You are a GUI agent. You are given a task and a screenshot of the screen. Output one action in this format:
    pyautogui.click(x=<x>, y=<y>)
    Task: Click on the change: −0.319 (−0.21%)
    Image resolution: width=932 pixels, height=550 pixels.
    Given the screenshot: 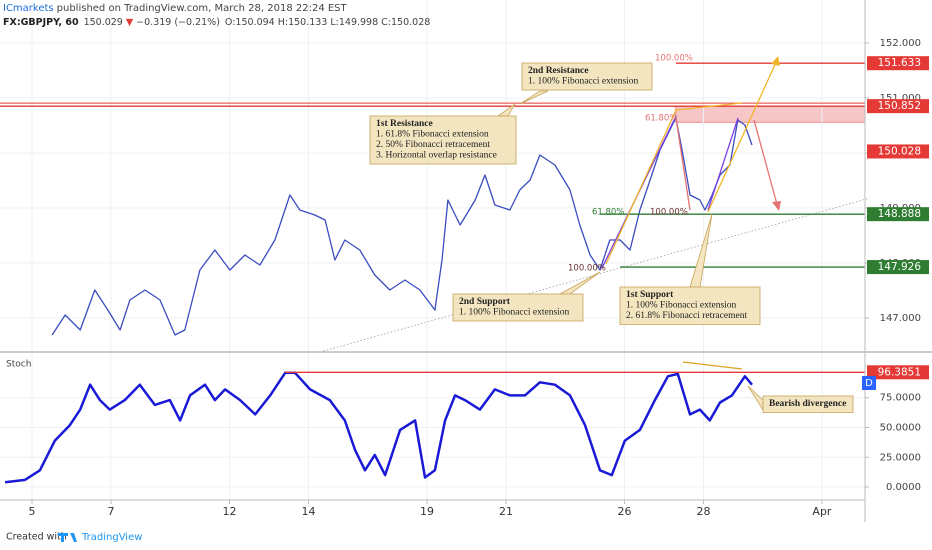 What is the action you would take?
    pyautogui.click(x=178, y=22)
    